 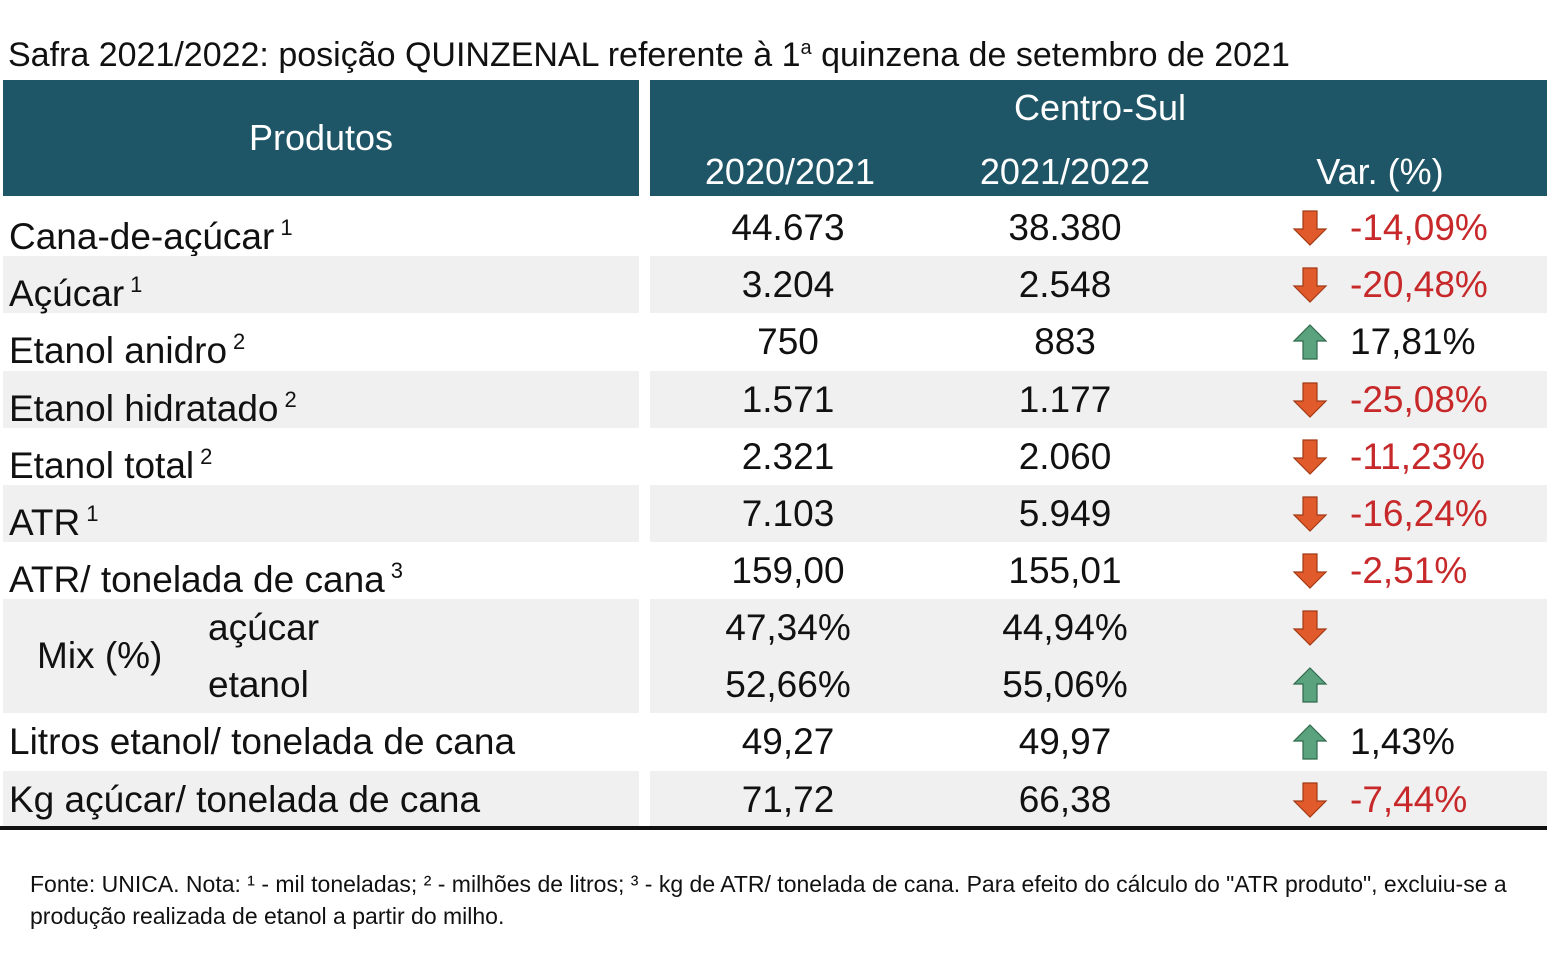 I want to click on mix-sublabel: etanol, so click(x=258, y=684).